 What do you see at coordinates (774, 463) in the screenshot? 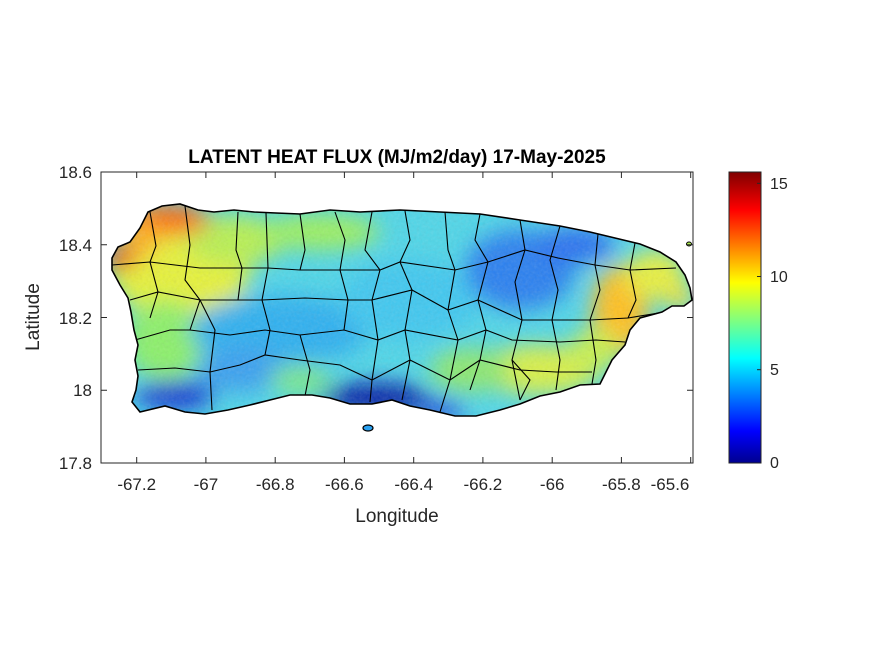
I see `svg-text: 0` at bounding box center [774, 463].